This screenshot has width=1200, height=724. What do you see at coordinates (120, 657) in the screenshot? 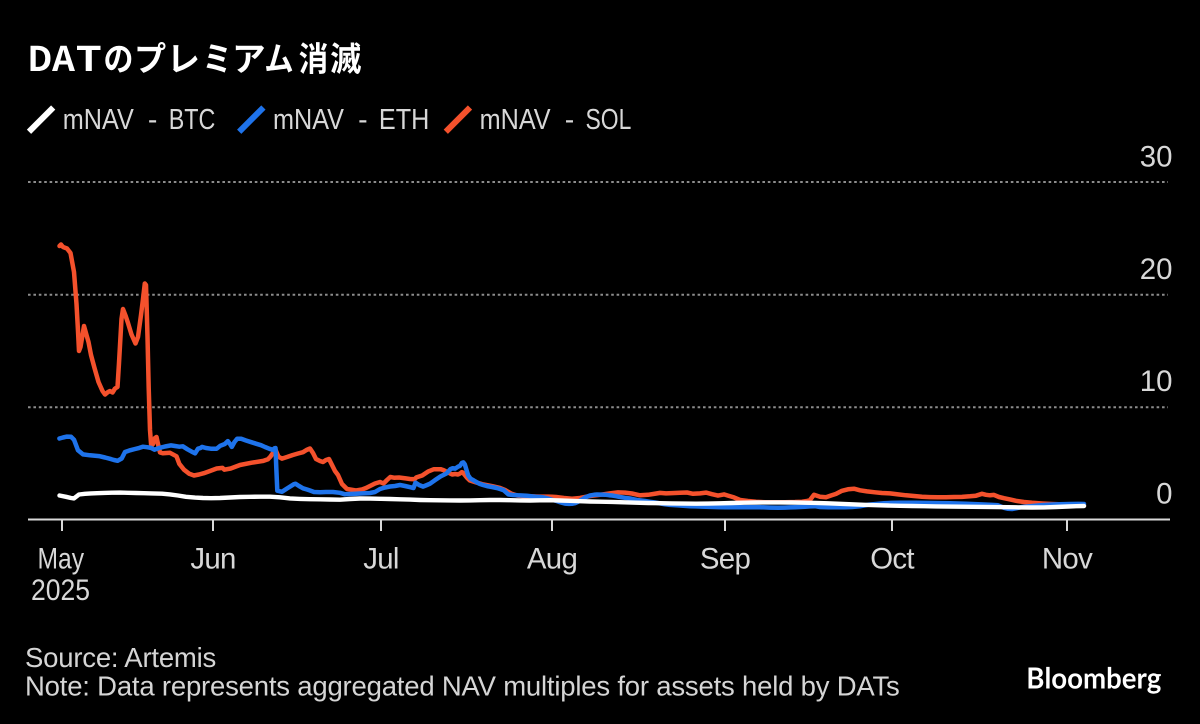
I see `svg-text: Source: Artemis` at bounding box center [120, 657].